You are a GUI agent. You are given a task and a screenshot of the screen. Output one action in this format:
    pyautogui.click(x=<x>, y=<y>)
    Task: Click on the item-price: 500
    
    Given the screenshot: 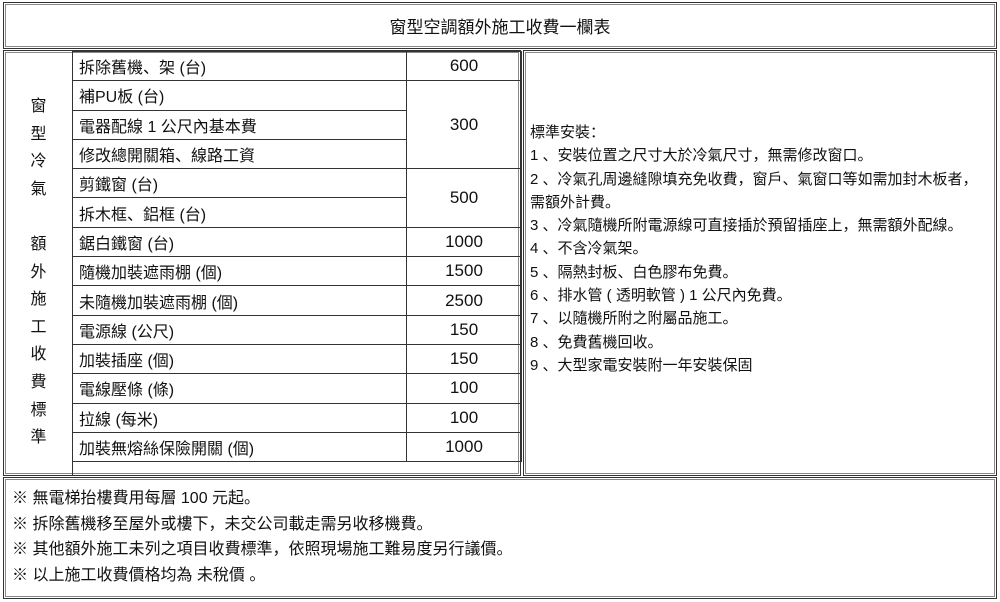 What is the action you would take?
    pyautogui.click(x=464, y=198)
    